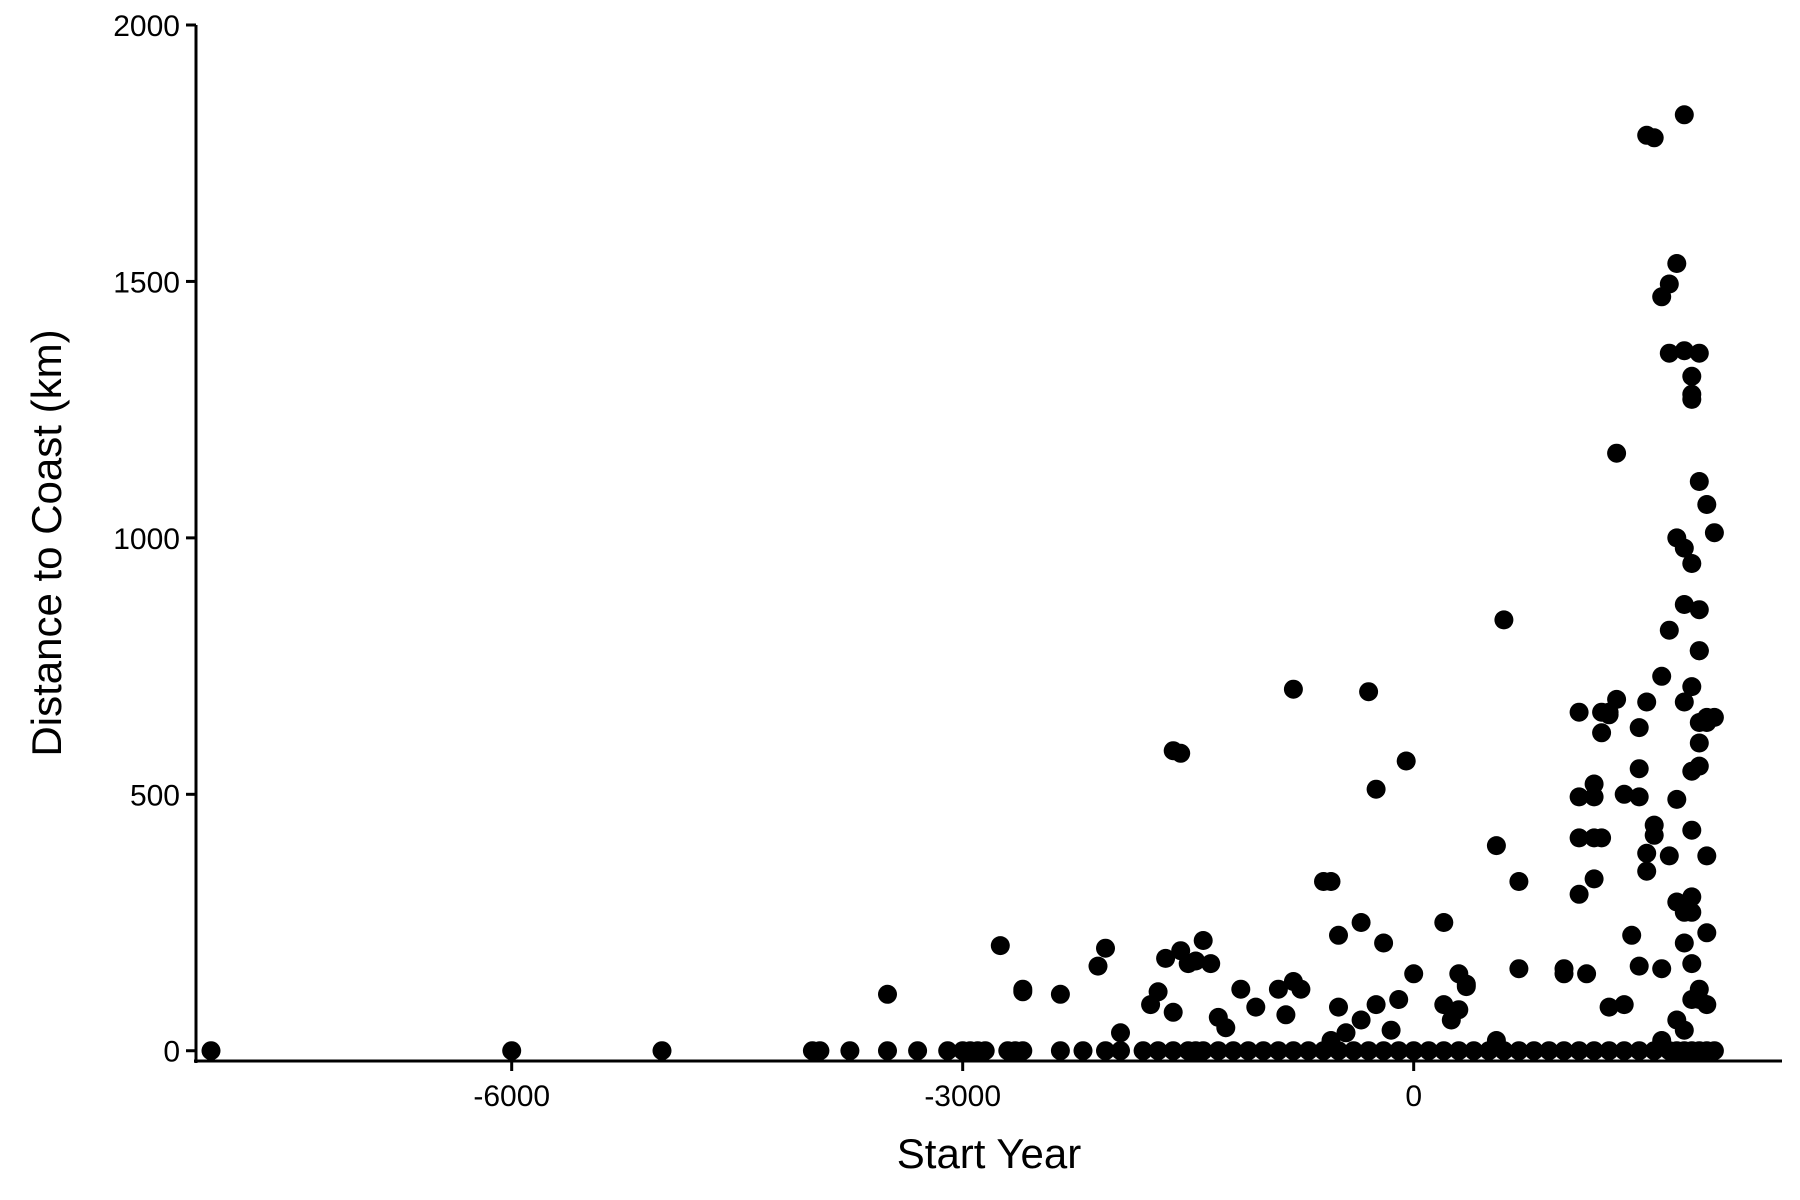 The width and height of the screenshot is (1800, 1200). What do you see at coordinates (962, 1096) in the screenshot?
I see `x-tick-label: -3000` at bounding box center [962, 1096].